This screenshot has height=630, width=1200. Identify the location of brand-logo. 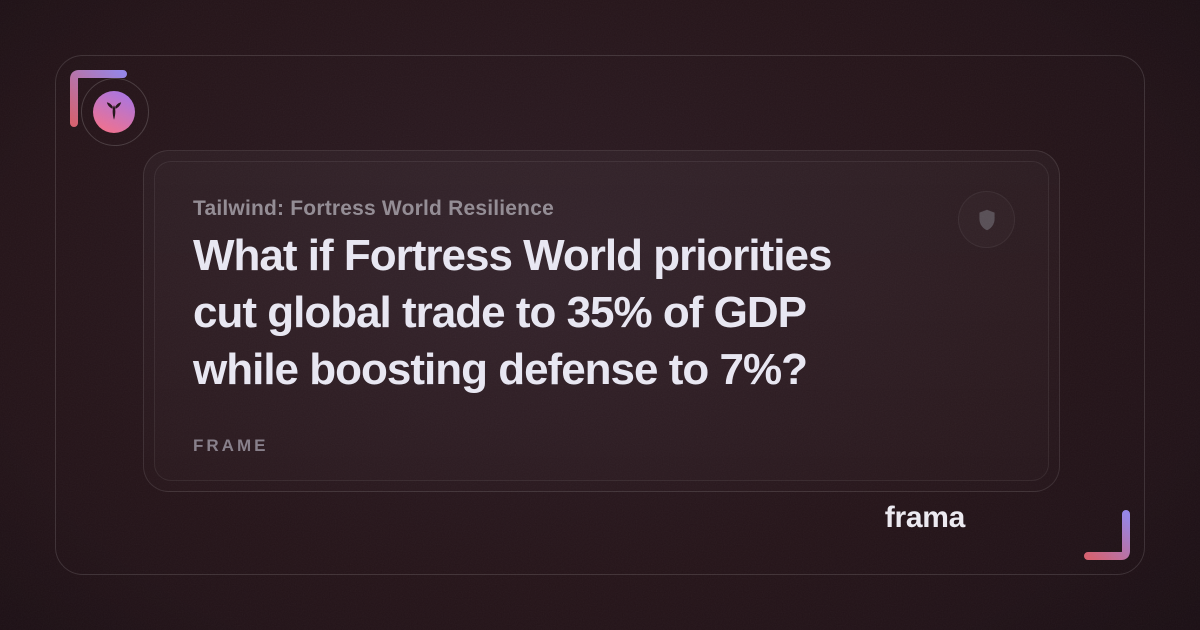
(114, 112).